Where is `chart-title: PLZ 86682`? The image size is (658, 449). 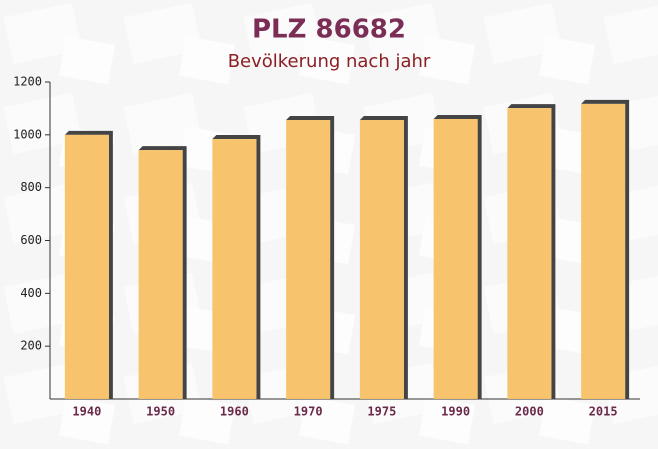 chart-title: PLZ 86682 is located at coordinates (329, 30).